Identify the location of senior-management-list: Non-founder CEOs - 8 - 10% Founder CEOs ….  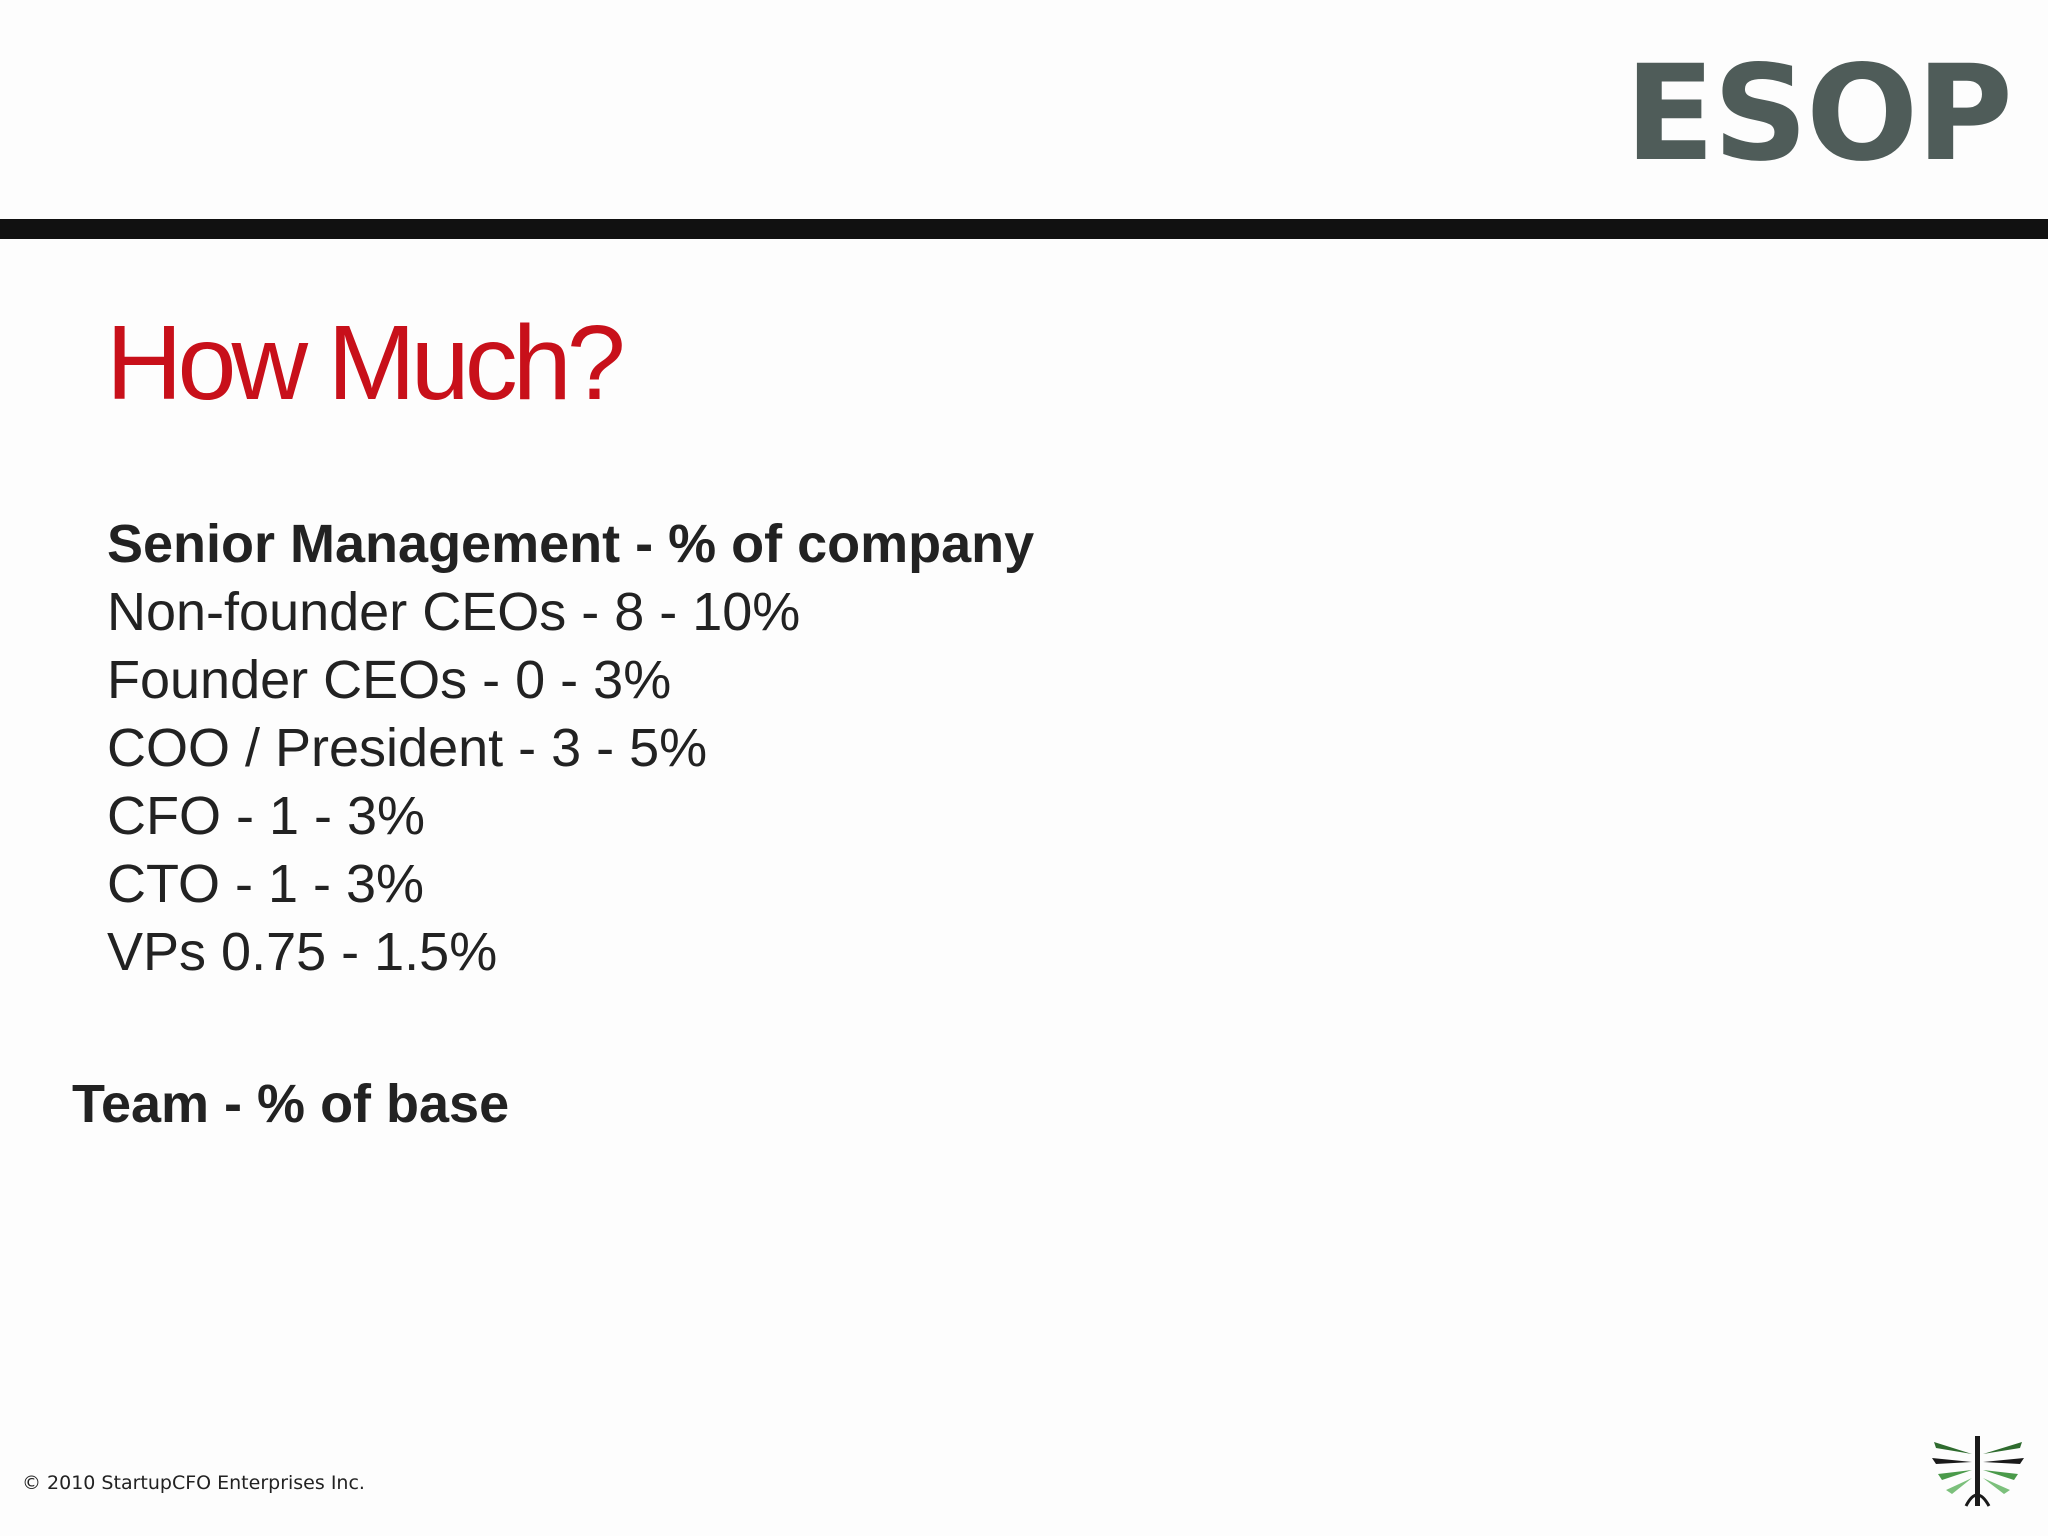
(570, 782).